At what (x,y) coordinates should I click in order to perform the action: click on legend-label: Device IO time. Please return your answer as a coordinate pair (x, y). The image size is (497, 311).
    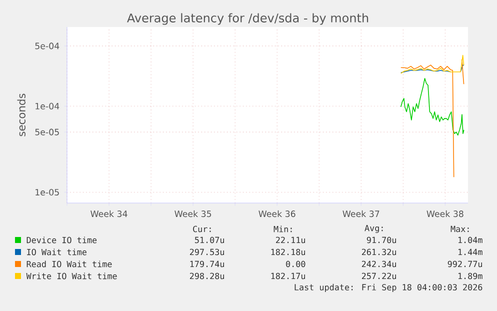
    Looking at the image, I should click on (61, 240).